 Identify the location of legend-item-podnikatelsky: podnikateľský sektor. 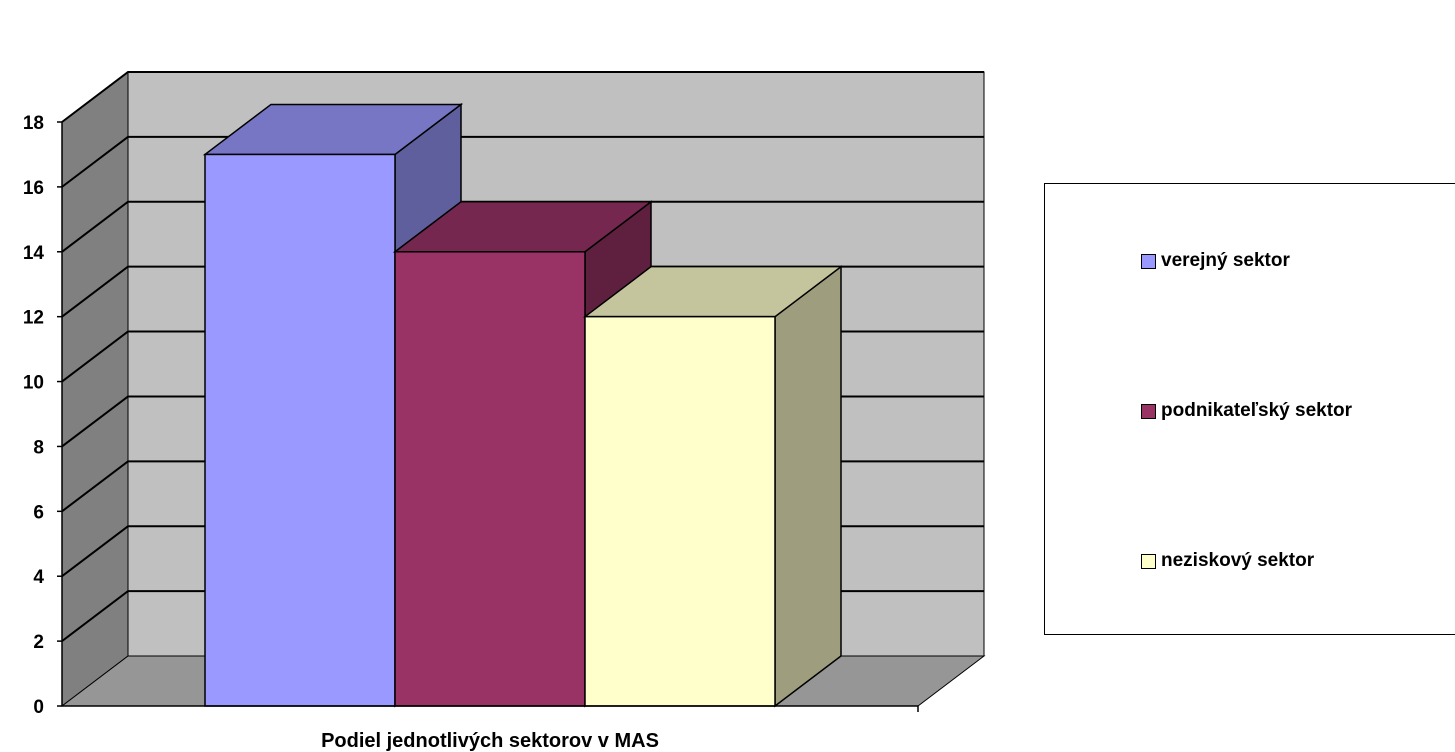
(1246, 411).